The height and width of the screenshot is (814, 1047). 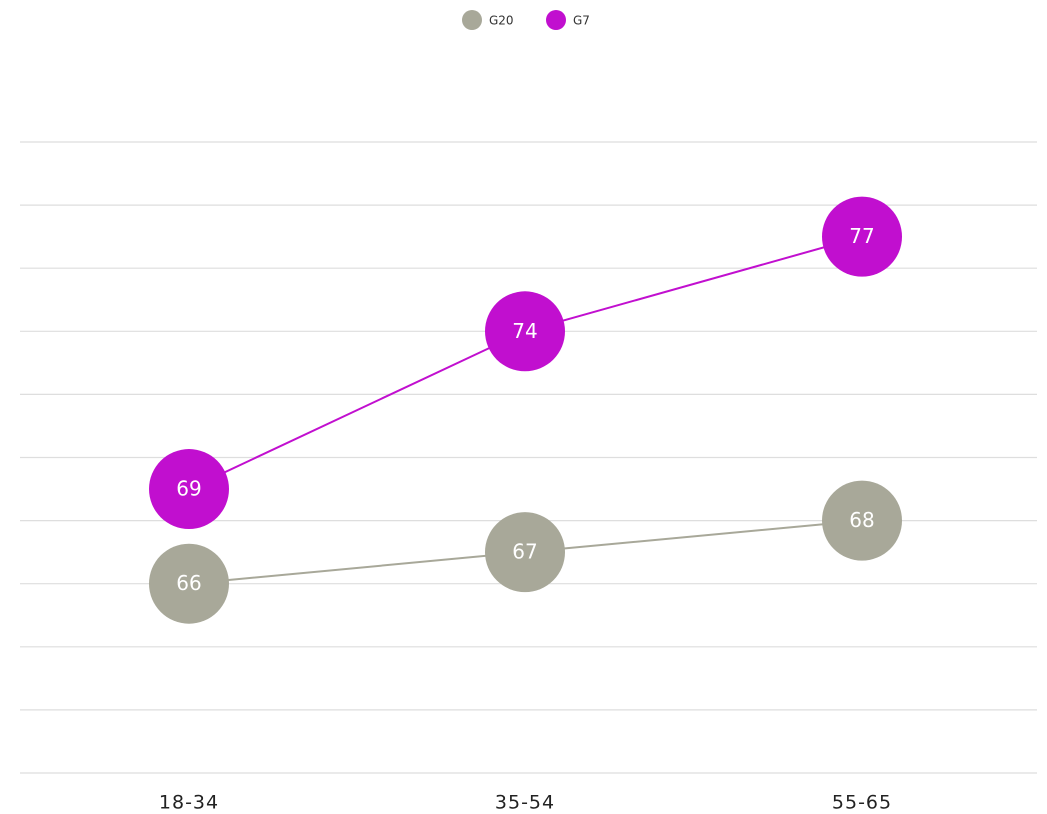 I want to click on value-label: 74, so click(x=524, y=331).